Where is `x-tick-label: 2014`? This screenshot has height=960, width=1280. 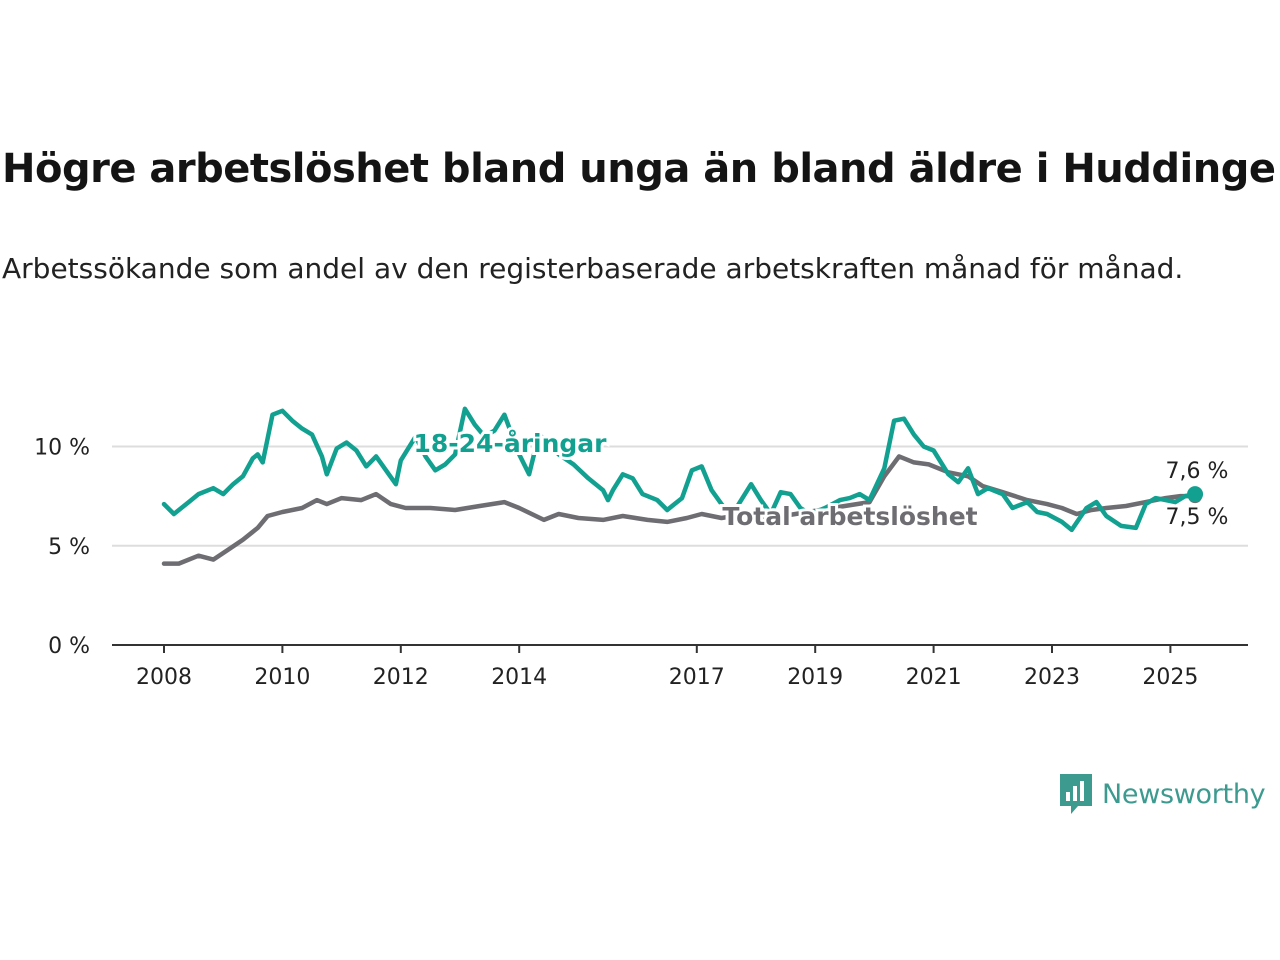
x-tick-label: 2014 is located at coordinates (519, 677).